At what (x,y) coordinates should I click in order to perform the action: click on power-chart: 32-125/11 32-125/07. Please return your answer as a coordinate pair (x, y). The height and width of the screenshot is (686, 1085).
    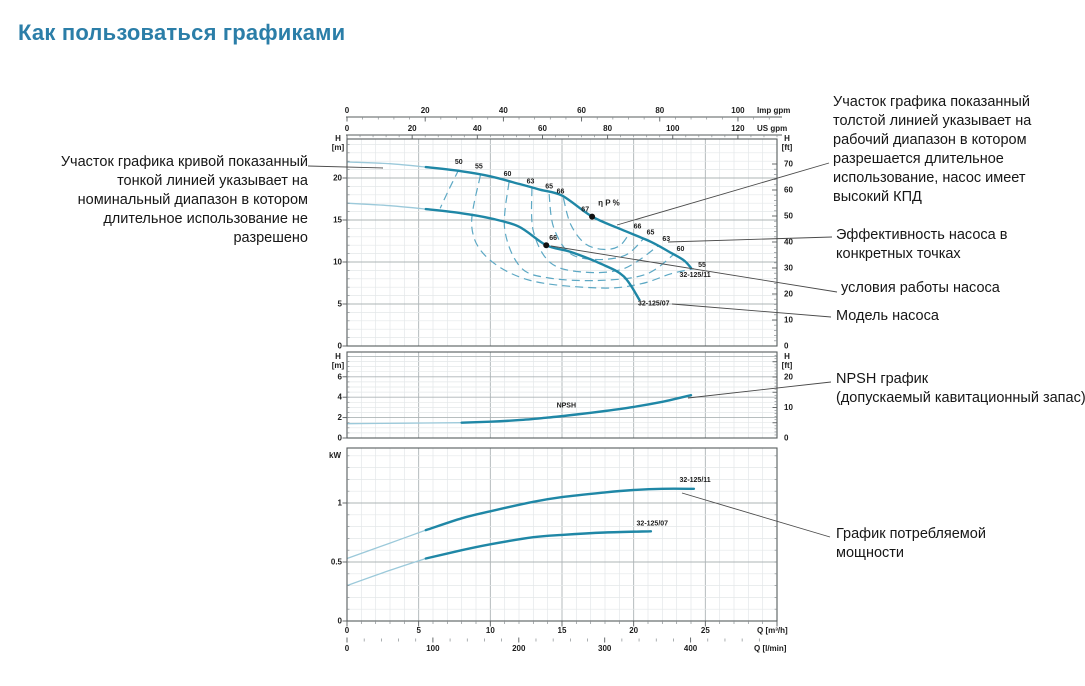
    Looking at the image, I should click on (528, 532).